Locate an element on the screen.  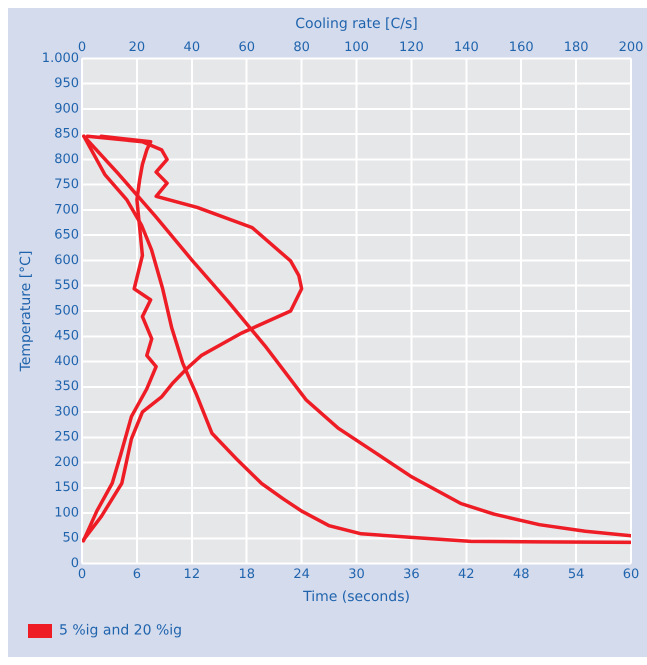
legend-label: 5 %ig and 20 %ig is located at coordinates (120, 630).